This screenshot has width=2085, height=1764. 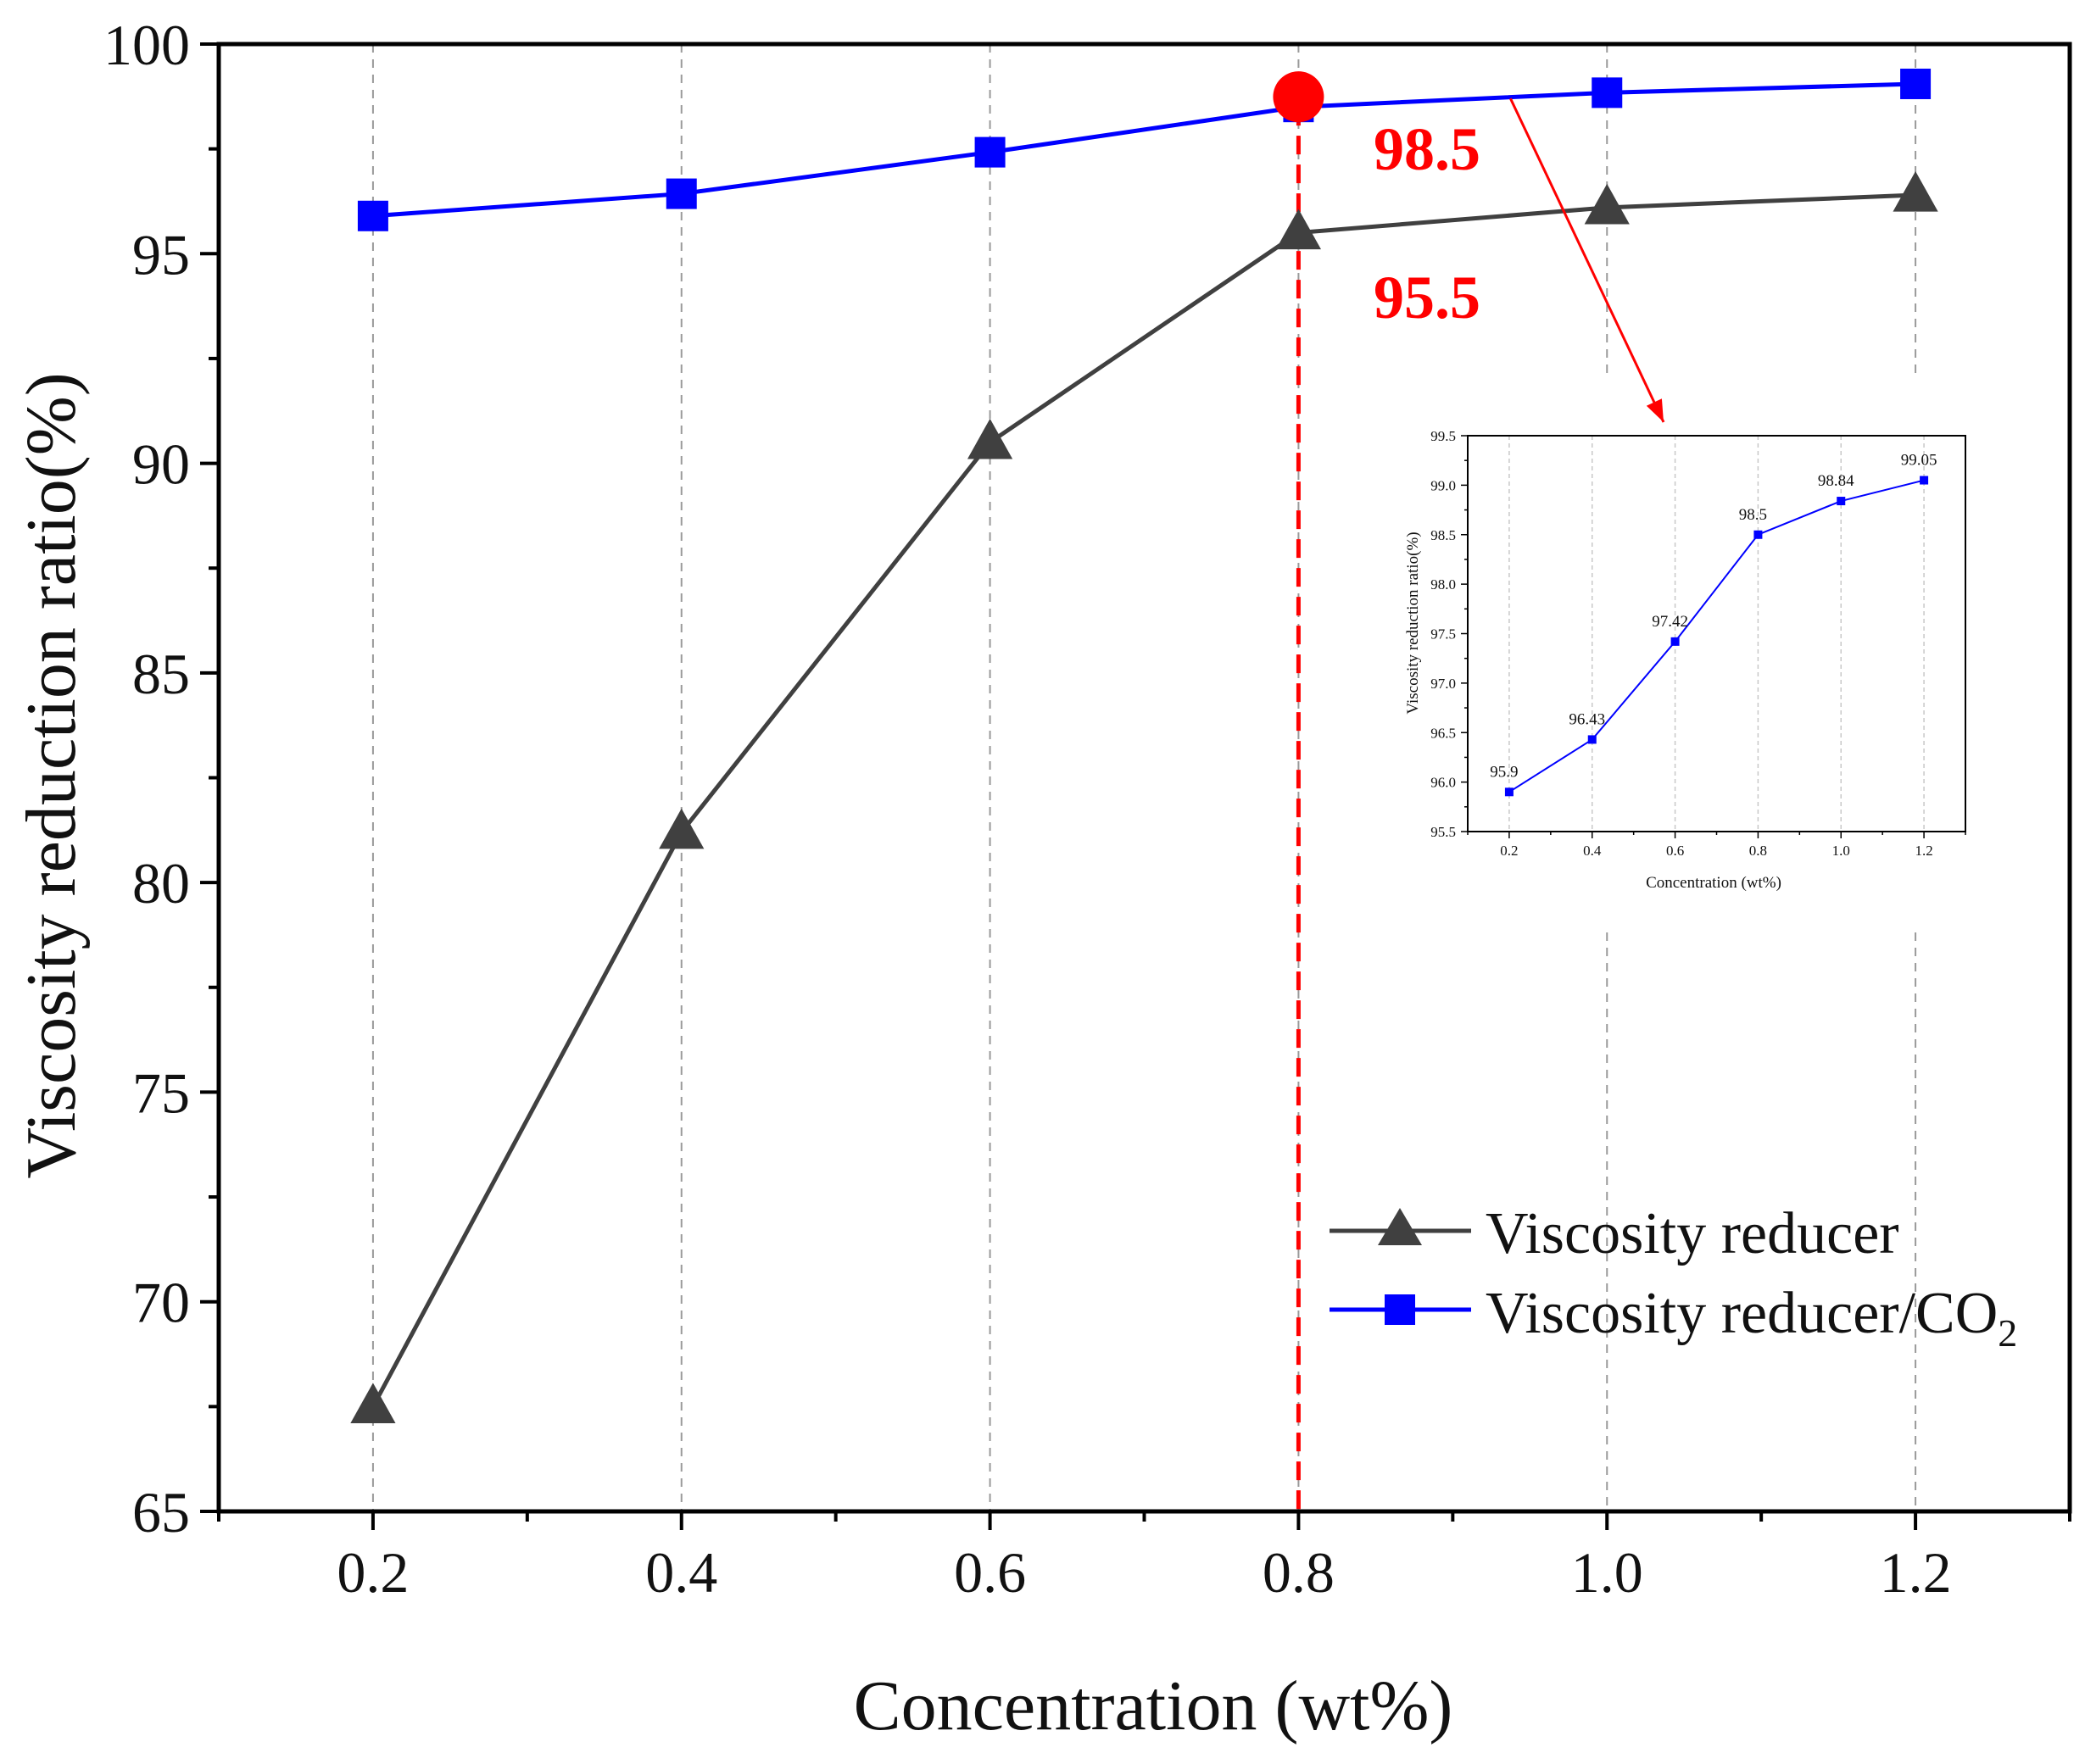 What do you see at coordinates (990, 1572) in the screenshot?
I see `x-tick-label: 0.6` at bounding box center [990, 1572].